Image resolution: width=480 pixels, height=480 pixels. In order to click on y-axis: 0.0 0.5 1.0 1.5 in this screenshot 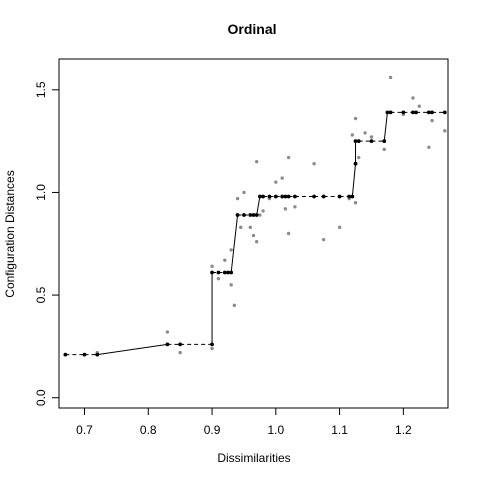, I will do `click(47, 243)`.